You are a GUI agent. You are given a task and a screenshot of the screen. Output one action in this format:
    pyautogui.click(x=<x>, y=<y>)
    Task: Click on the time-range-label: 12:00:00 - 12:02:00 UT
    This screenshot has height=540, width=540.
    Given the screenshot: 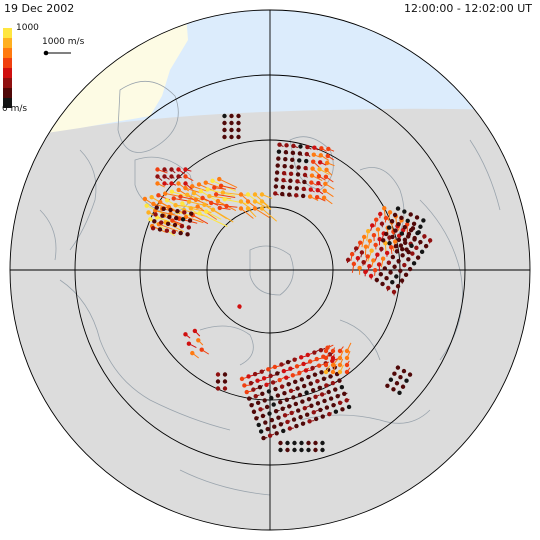 What is the action you would take?
    pyautogui.click(x=468, y=8)
    